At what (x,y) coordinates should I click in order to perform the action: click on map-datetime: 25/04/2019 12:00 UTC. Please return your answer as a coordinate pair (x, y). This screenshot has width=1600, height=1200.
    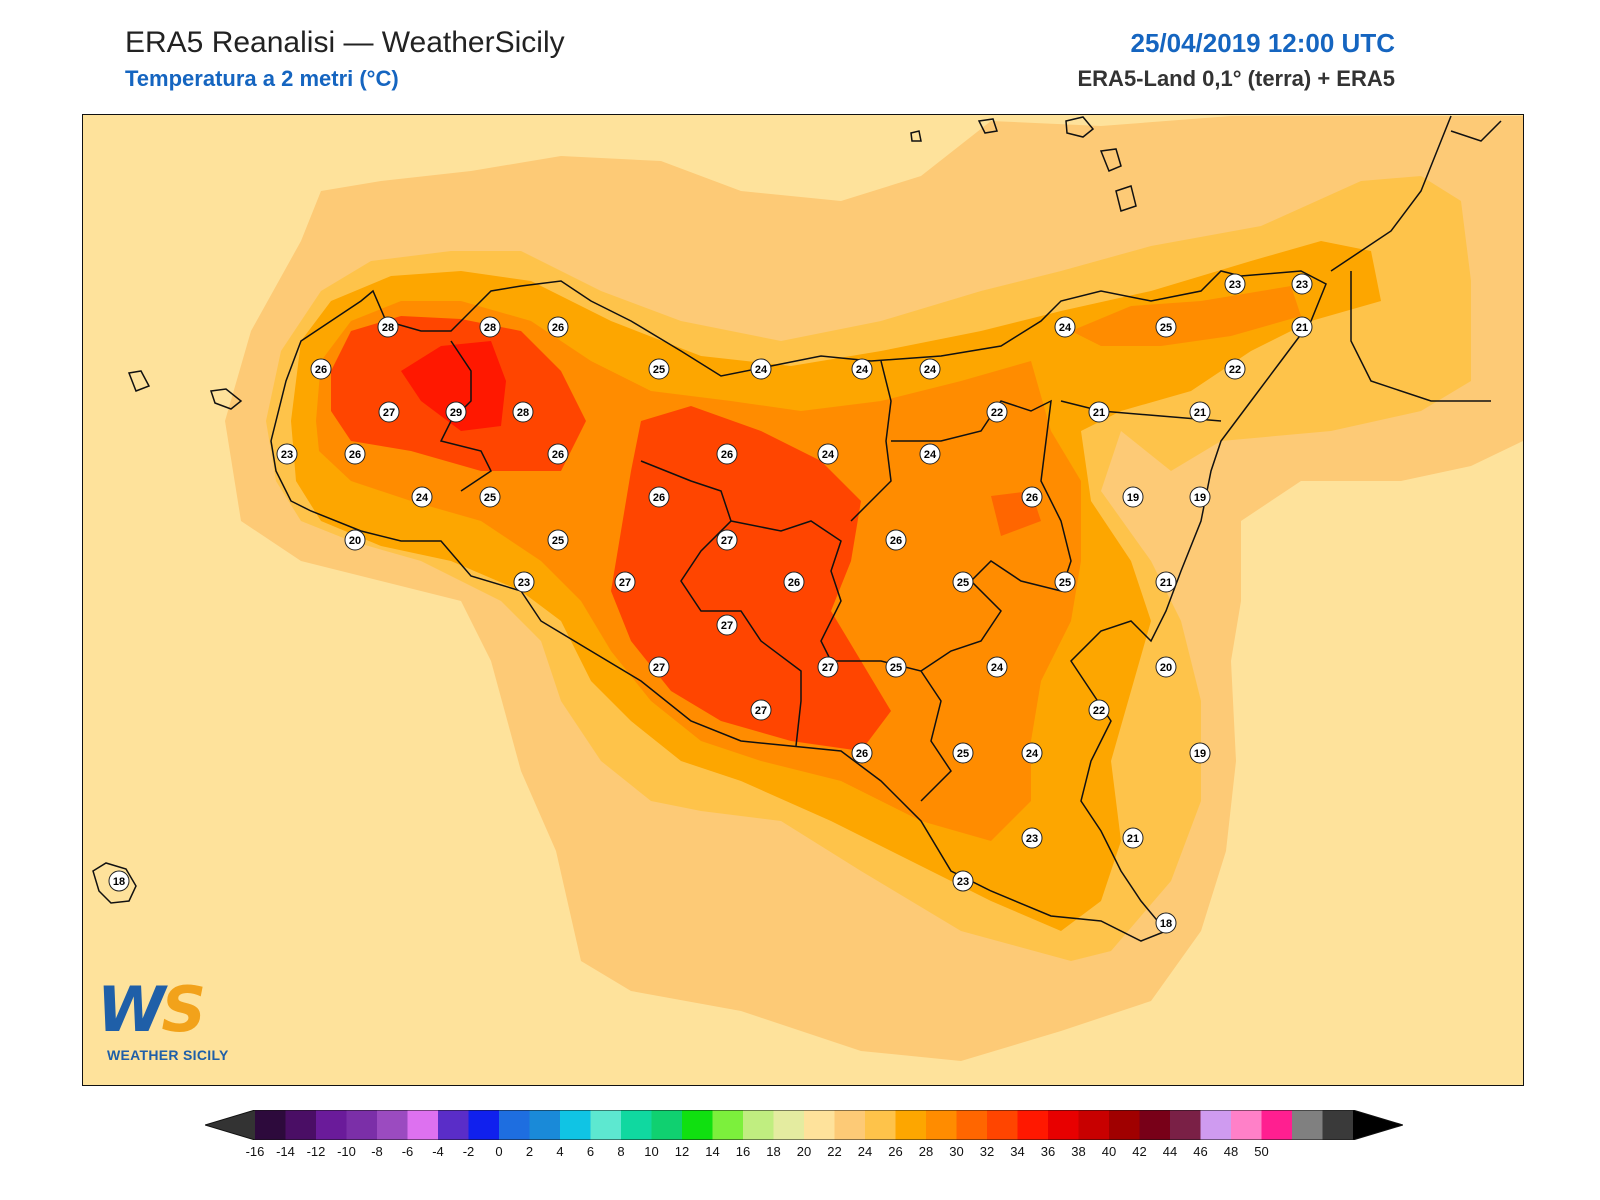
    Looking at the image, I should click on (1262, 43).